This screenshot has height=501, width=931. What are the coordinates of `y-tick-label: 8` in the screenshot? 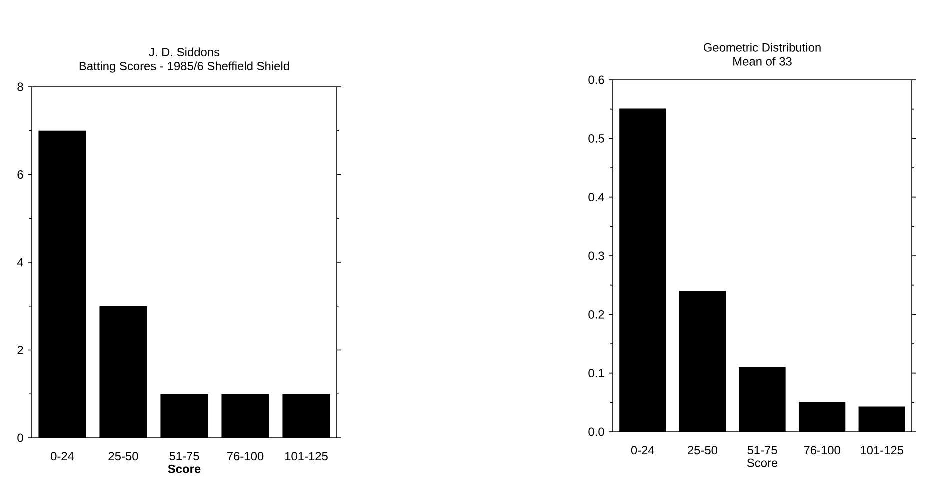 It's located at (21, 87).